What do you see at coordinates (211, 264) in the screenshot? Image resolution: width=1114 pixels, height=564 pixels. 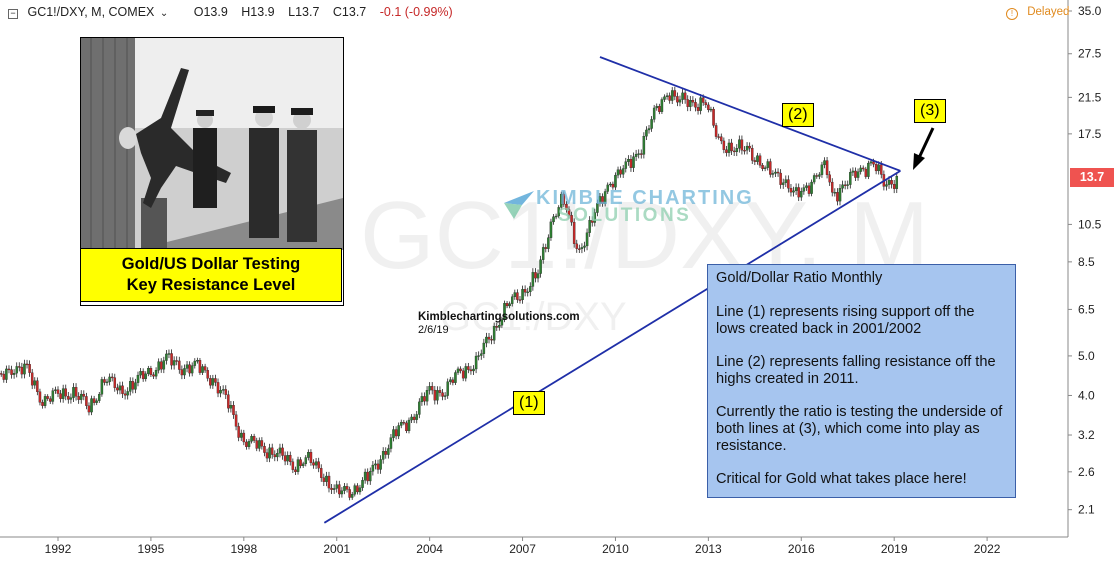 I see `caption-line1: Gold/US Dollar Testing` at bounding box center [211, 264].